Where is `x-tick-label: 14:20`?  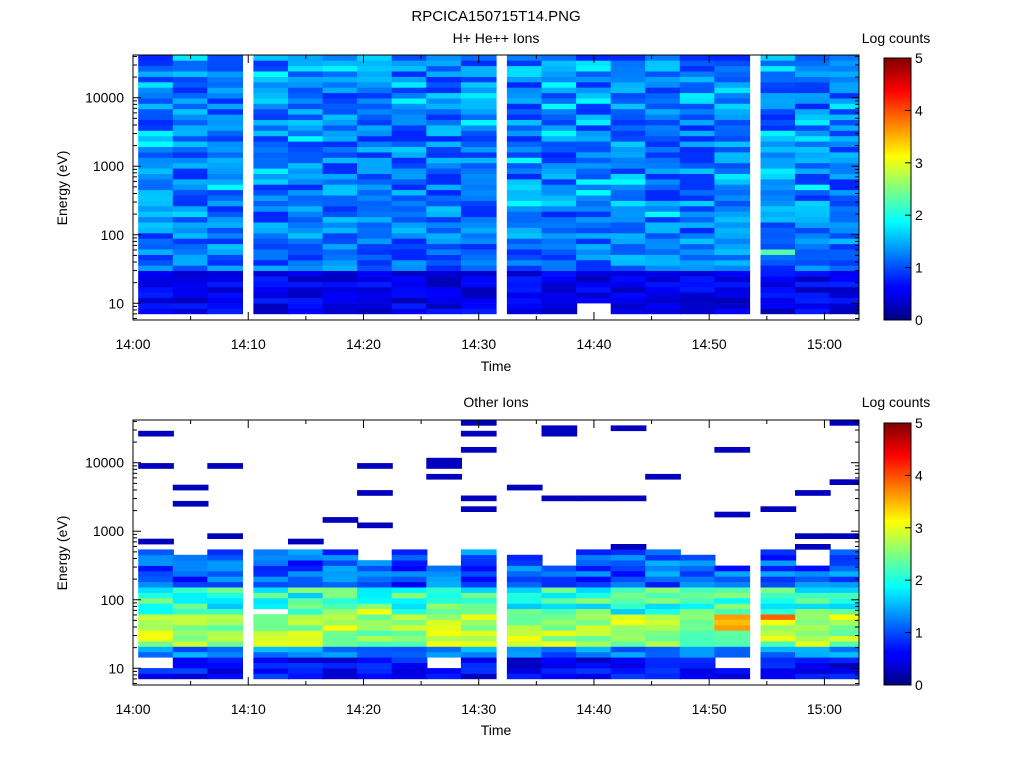 x-tick-label: 14:20 is located at coordinates (363, 344).